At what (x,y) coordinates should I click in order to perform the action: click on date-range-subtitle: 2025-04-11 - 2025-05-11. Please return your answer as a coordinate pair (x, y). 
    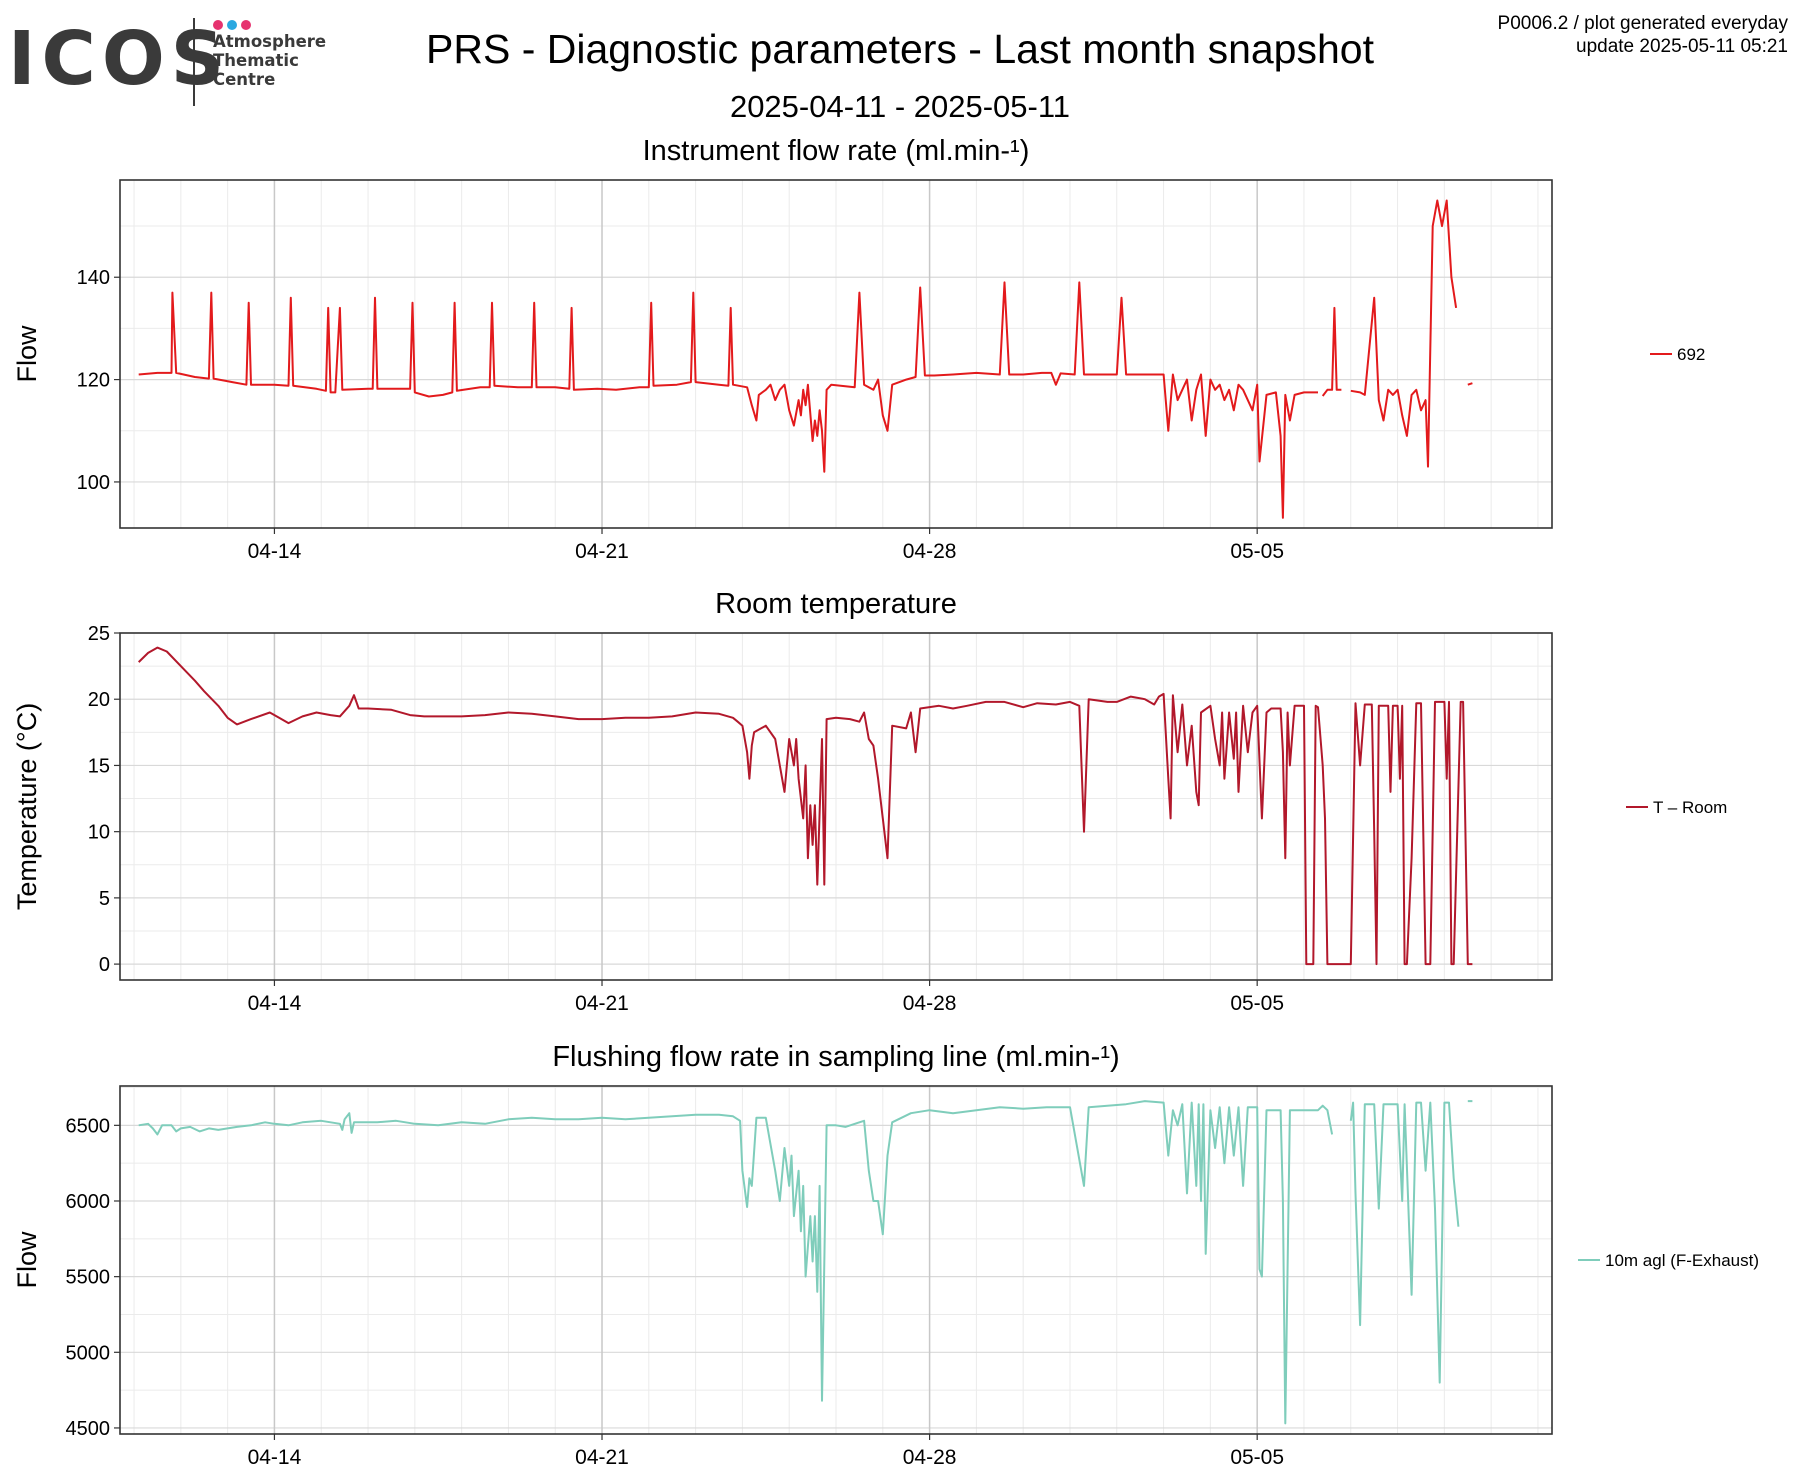
    Looking at the image, I should click on (900, 106).